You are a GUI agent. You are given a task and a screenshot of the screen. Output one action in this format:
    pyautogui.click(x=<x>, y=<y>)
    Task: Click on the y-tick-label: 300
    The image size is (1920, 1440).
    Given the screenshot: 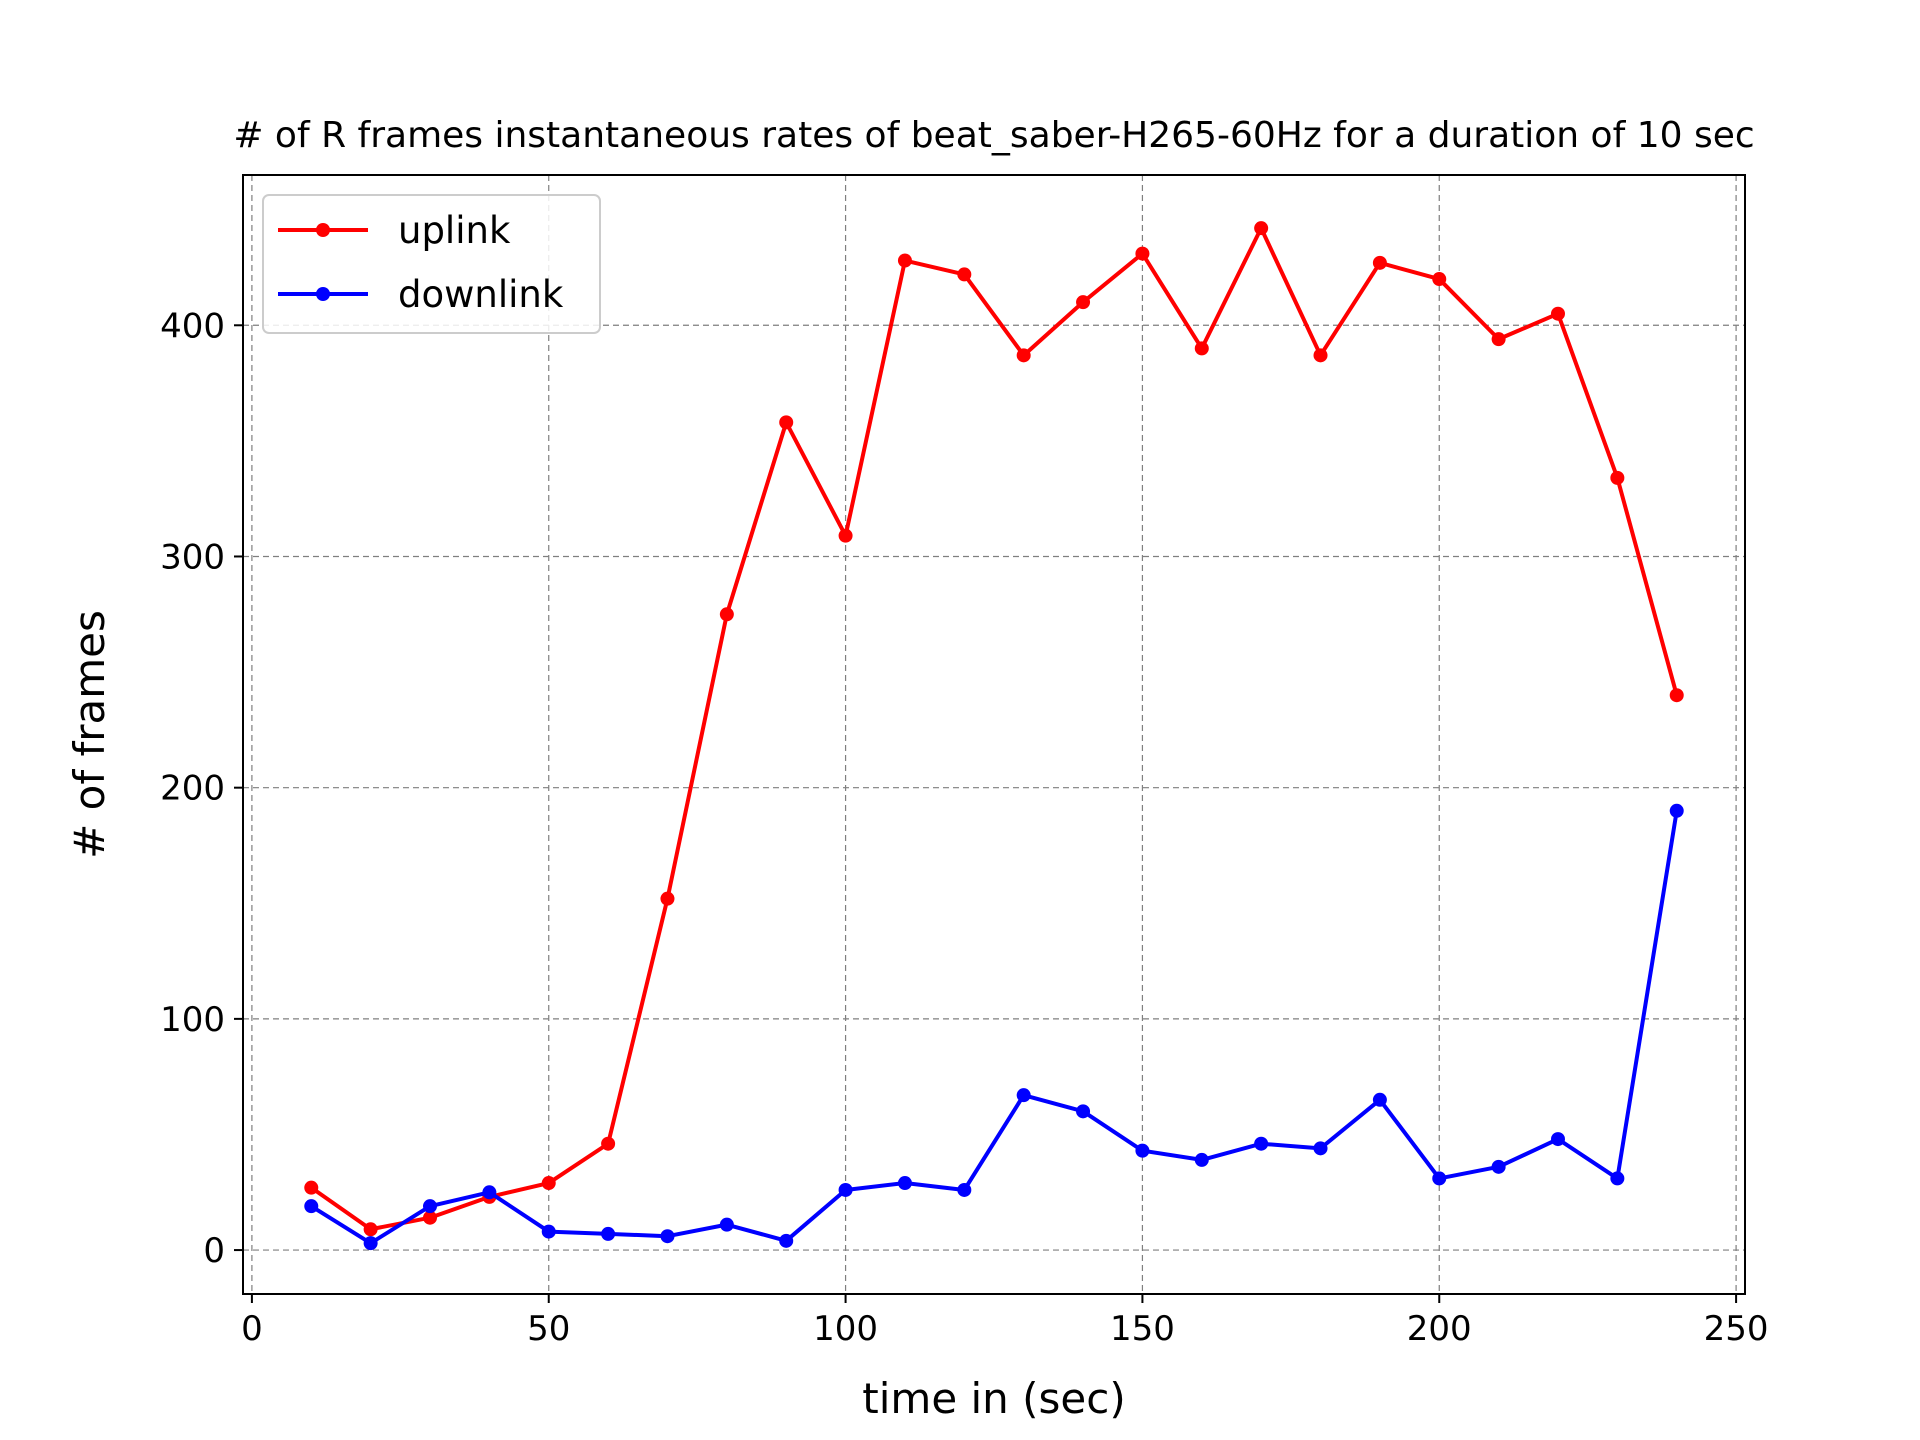 What is the action you would take?
    pyautogui.click(x=192, y=557)
    